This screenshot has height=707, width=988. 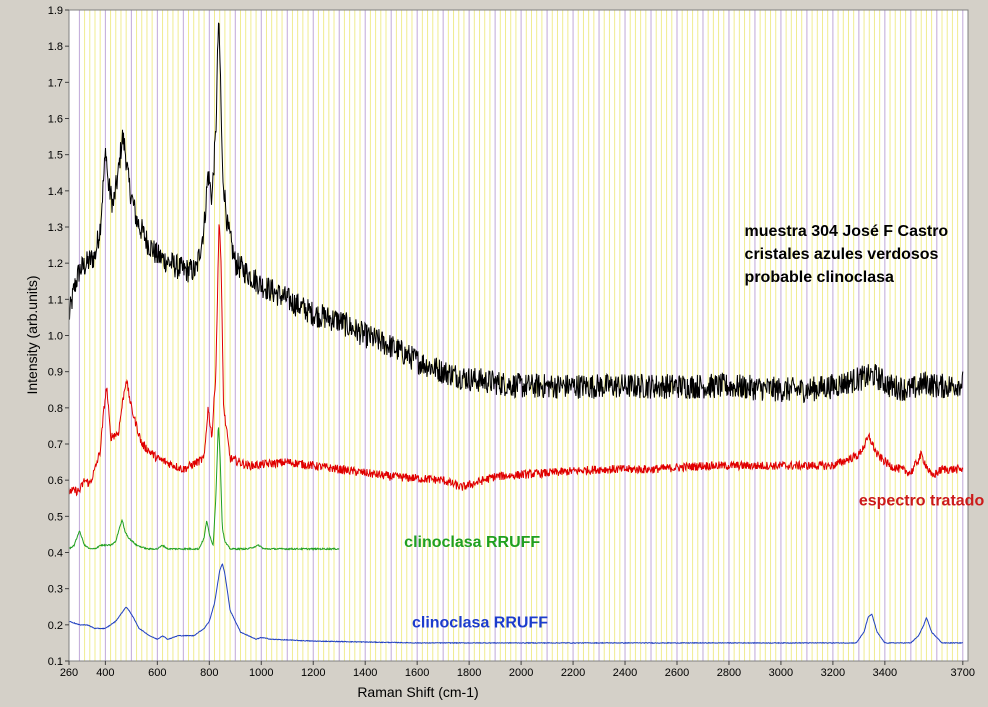 I want to click on x-tick-label: 1200, so click(x=313, y=673).